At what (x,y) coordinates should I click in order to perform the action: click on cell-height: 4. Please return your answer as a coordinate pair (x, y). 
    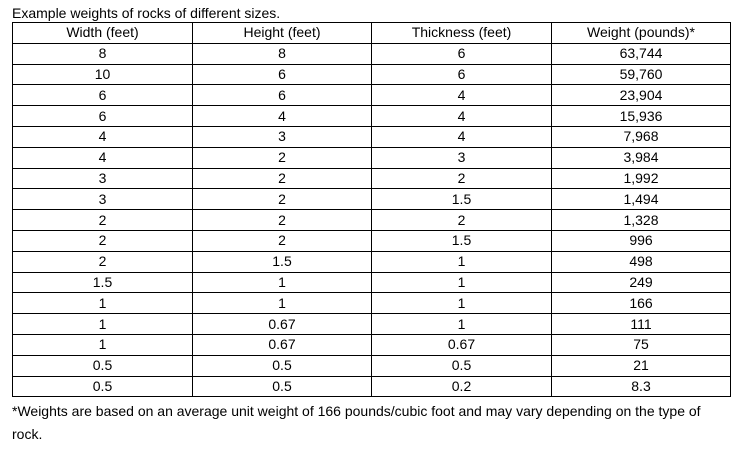
    Looking at the image, I should click on (282, 116).